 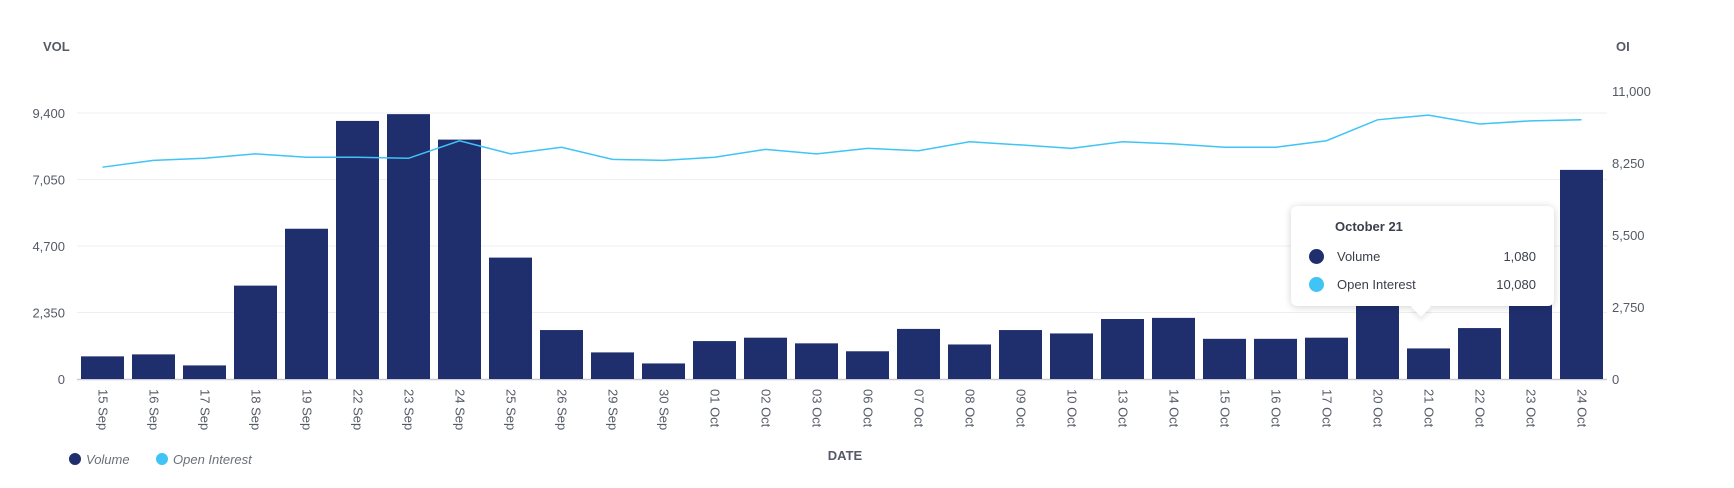 I want to click on y-axis-title: VOL, so click(x=56, y=46).